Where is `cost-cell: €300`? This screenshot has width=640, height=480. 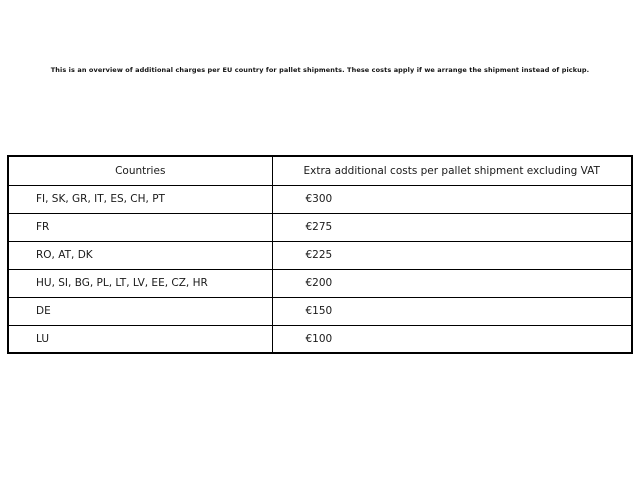 cost-cell: €300 is located at coordinates (452, 199).